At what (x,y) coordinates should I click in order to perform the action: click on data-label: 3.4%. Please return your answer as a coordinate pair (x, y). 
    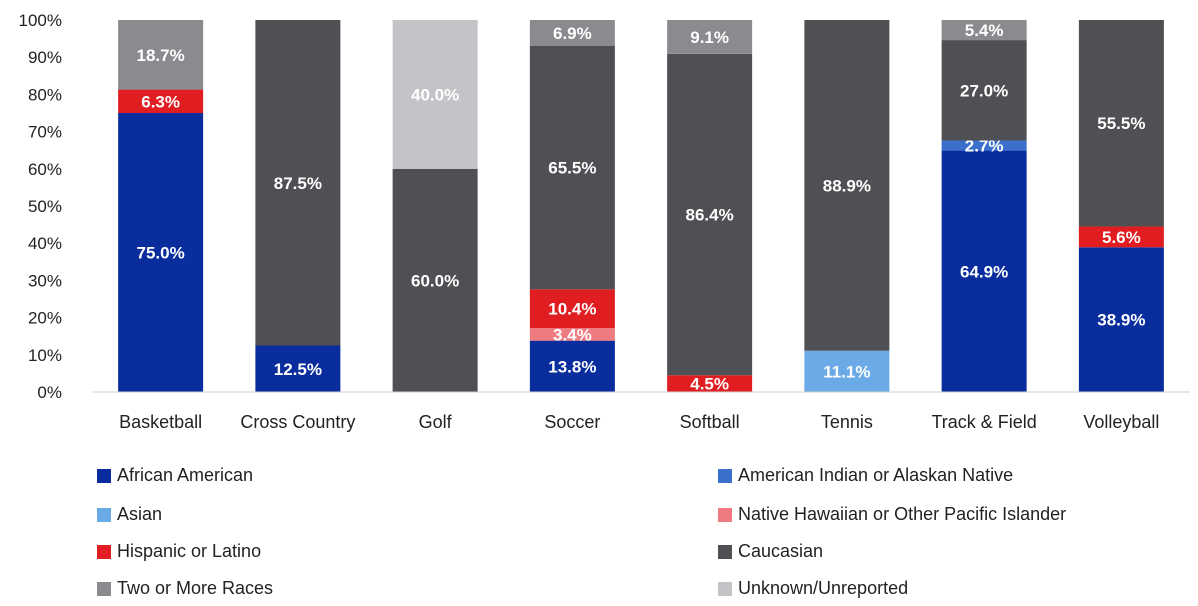
    Looking at the image, I should click on (572, 334).